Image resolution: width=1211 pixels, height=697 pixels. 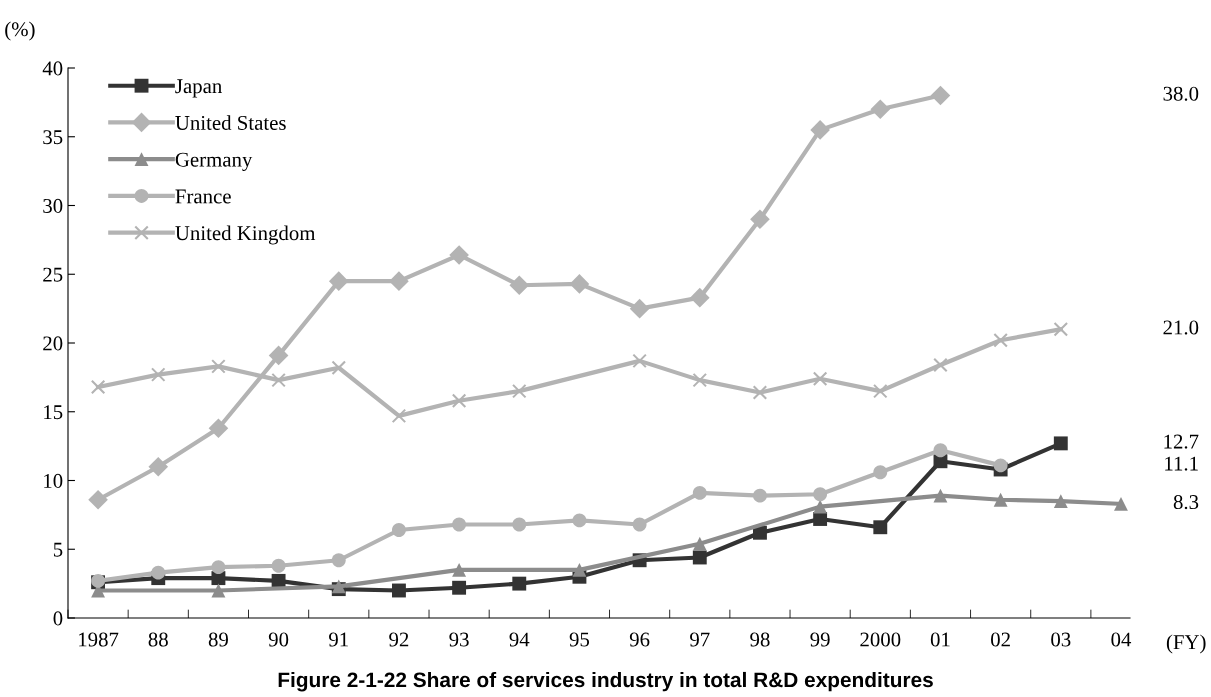 What do you see at coordinates (53, 480) in the screenshot?
I see `y-tick-label: 10` at bounding box center [53, 480].